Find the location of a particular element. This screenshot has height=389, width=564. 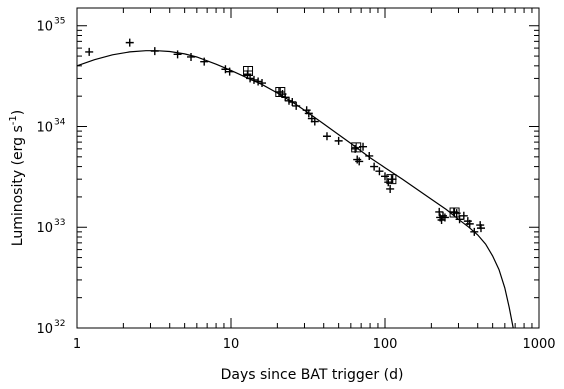

y-axis-label-exponent: -1 is located at coordinates (13, 120).